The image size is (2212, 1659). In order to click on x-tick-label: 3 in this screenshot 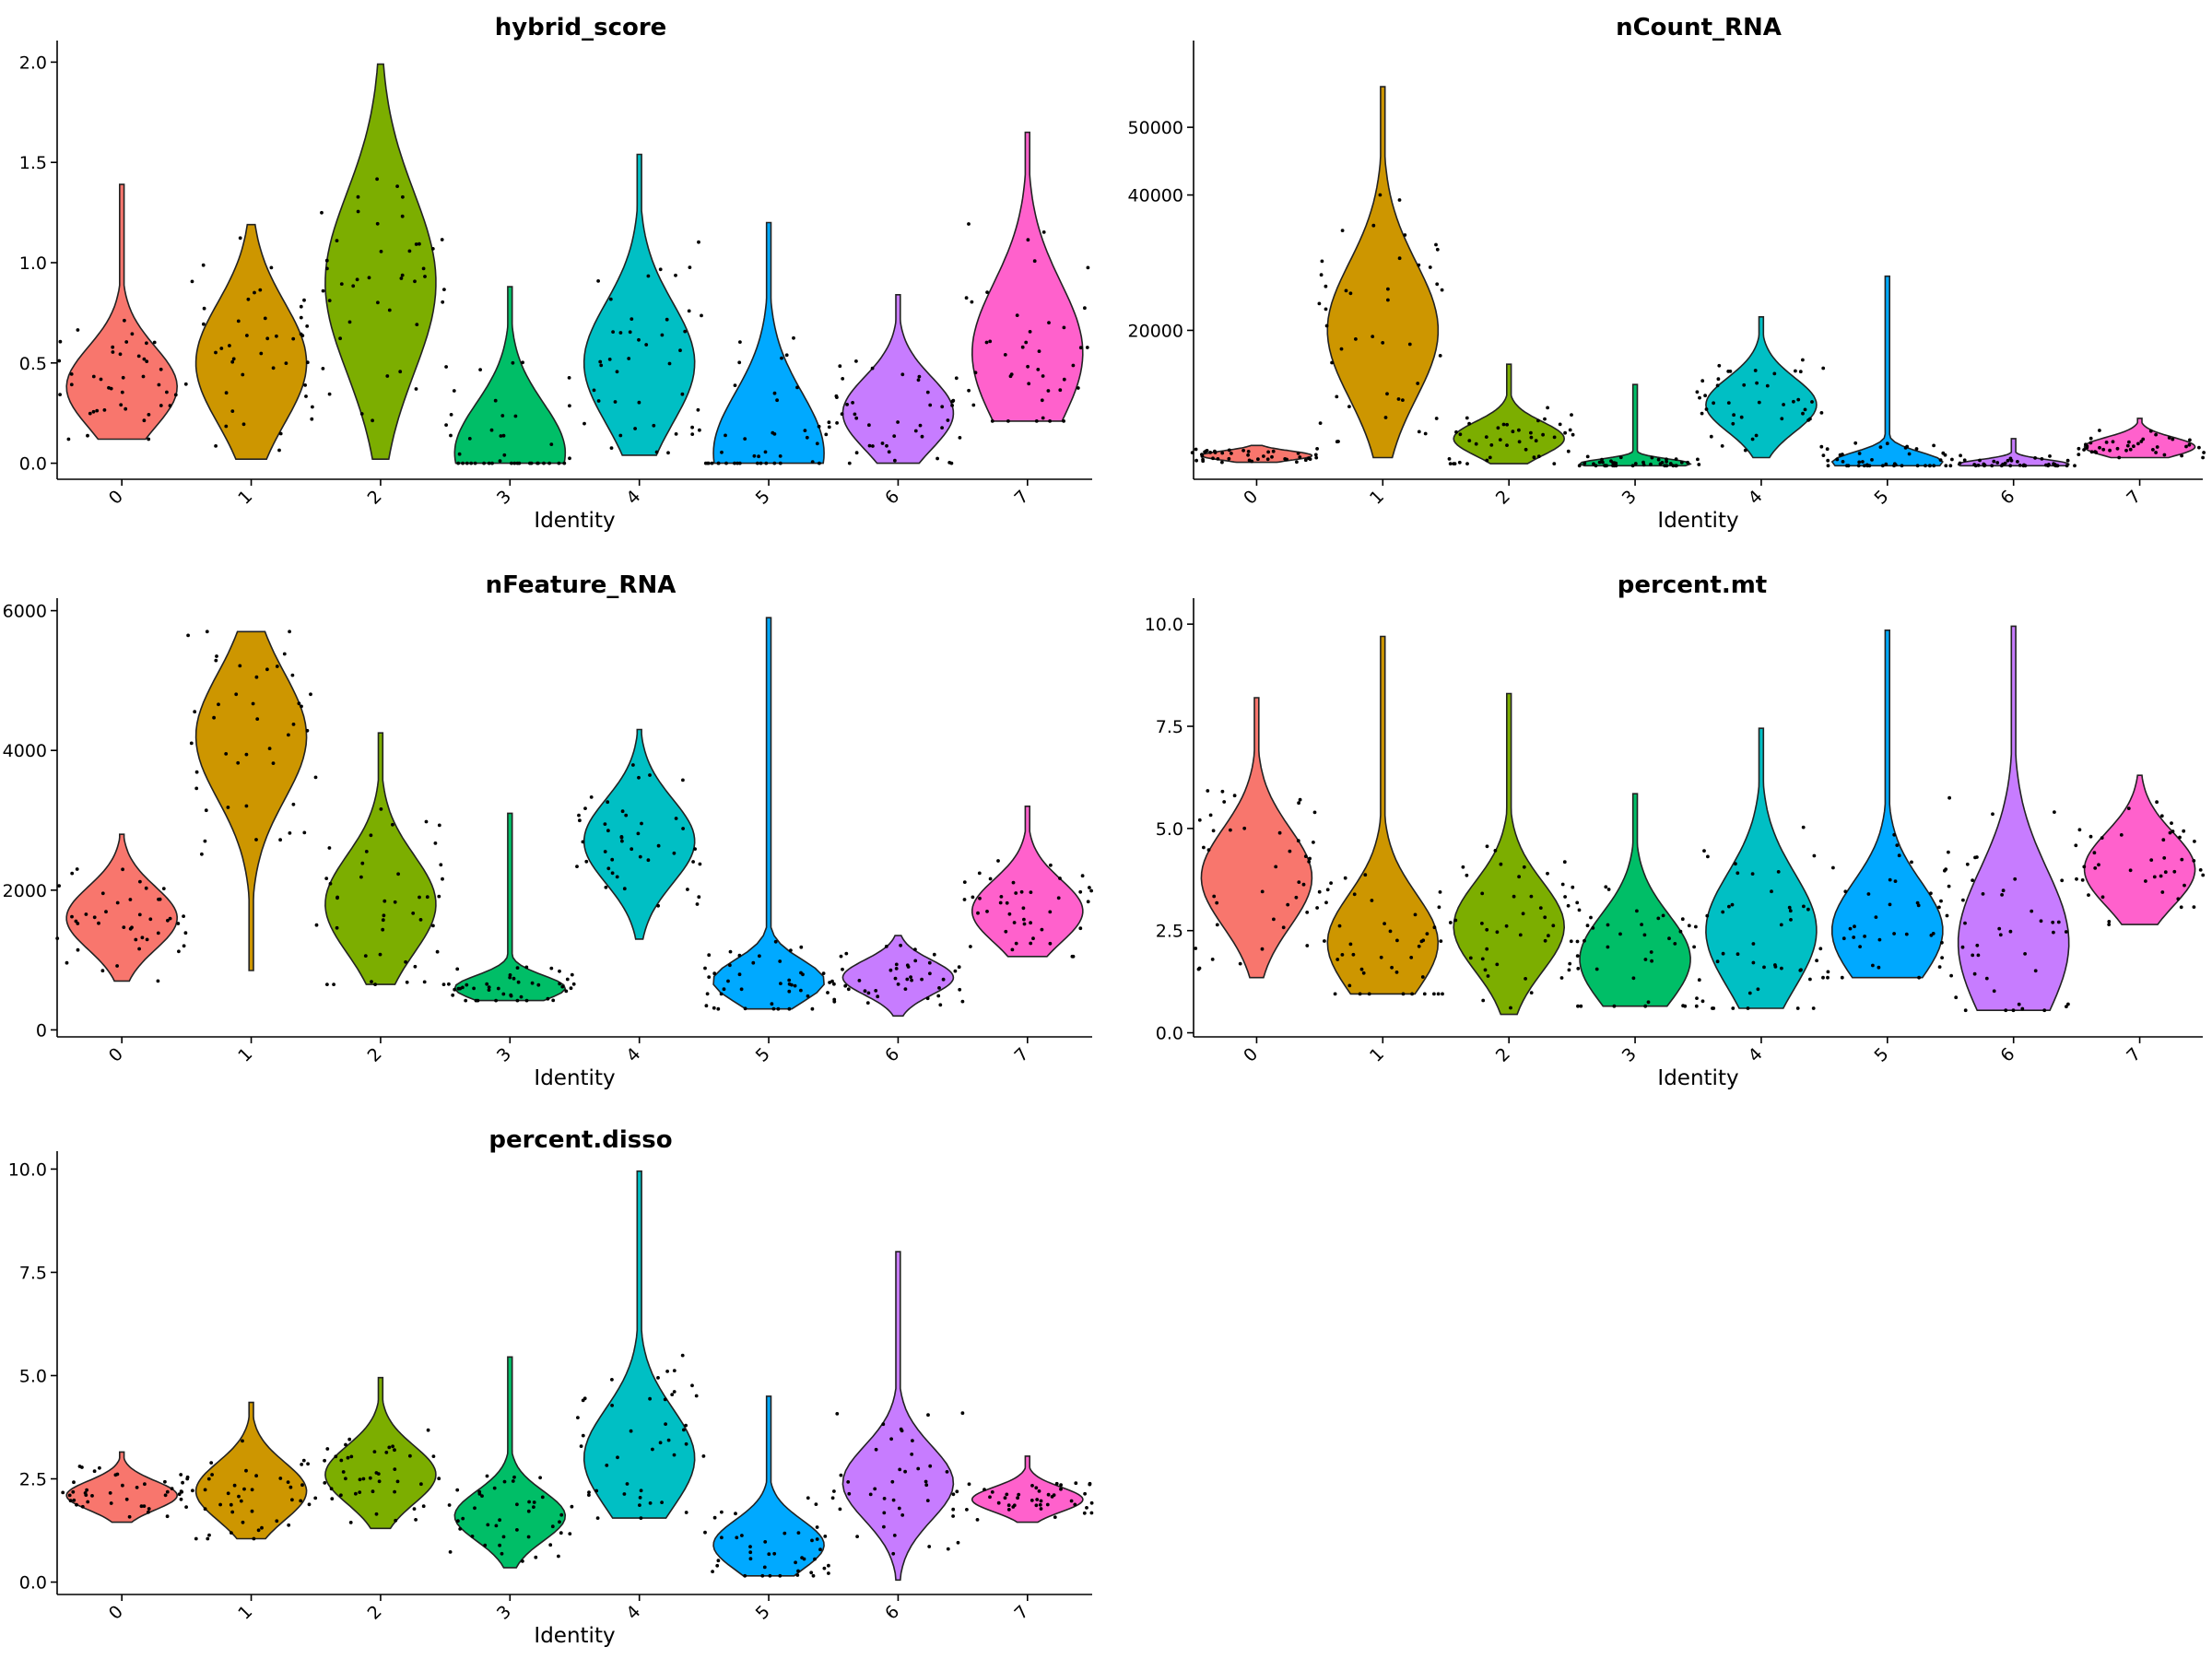, I will do `click(1629, 1055)`.